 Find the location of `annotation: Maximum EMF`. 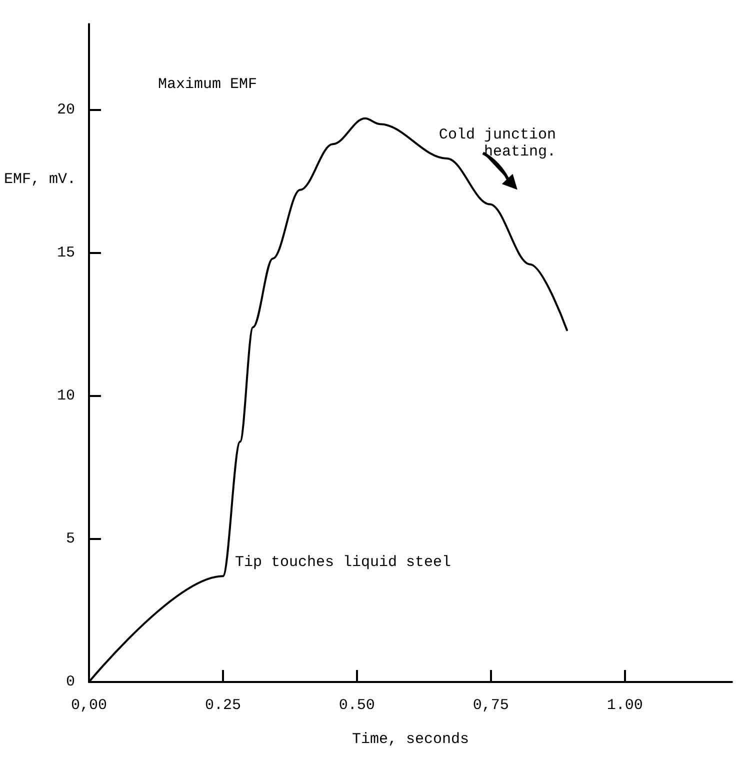

annotation: Maximum EMF is located at coordinates (208, 84).